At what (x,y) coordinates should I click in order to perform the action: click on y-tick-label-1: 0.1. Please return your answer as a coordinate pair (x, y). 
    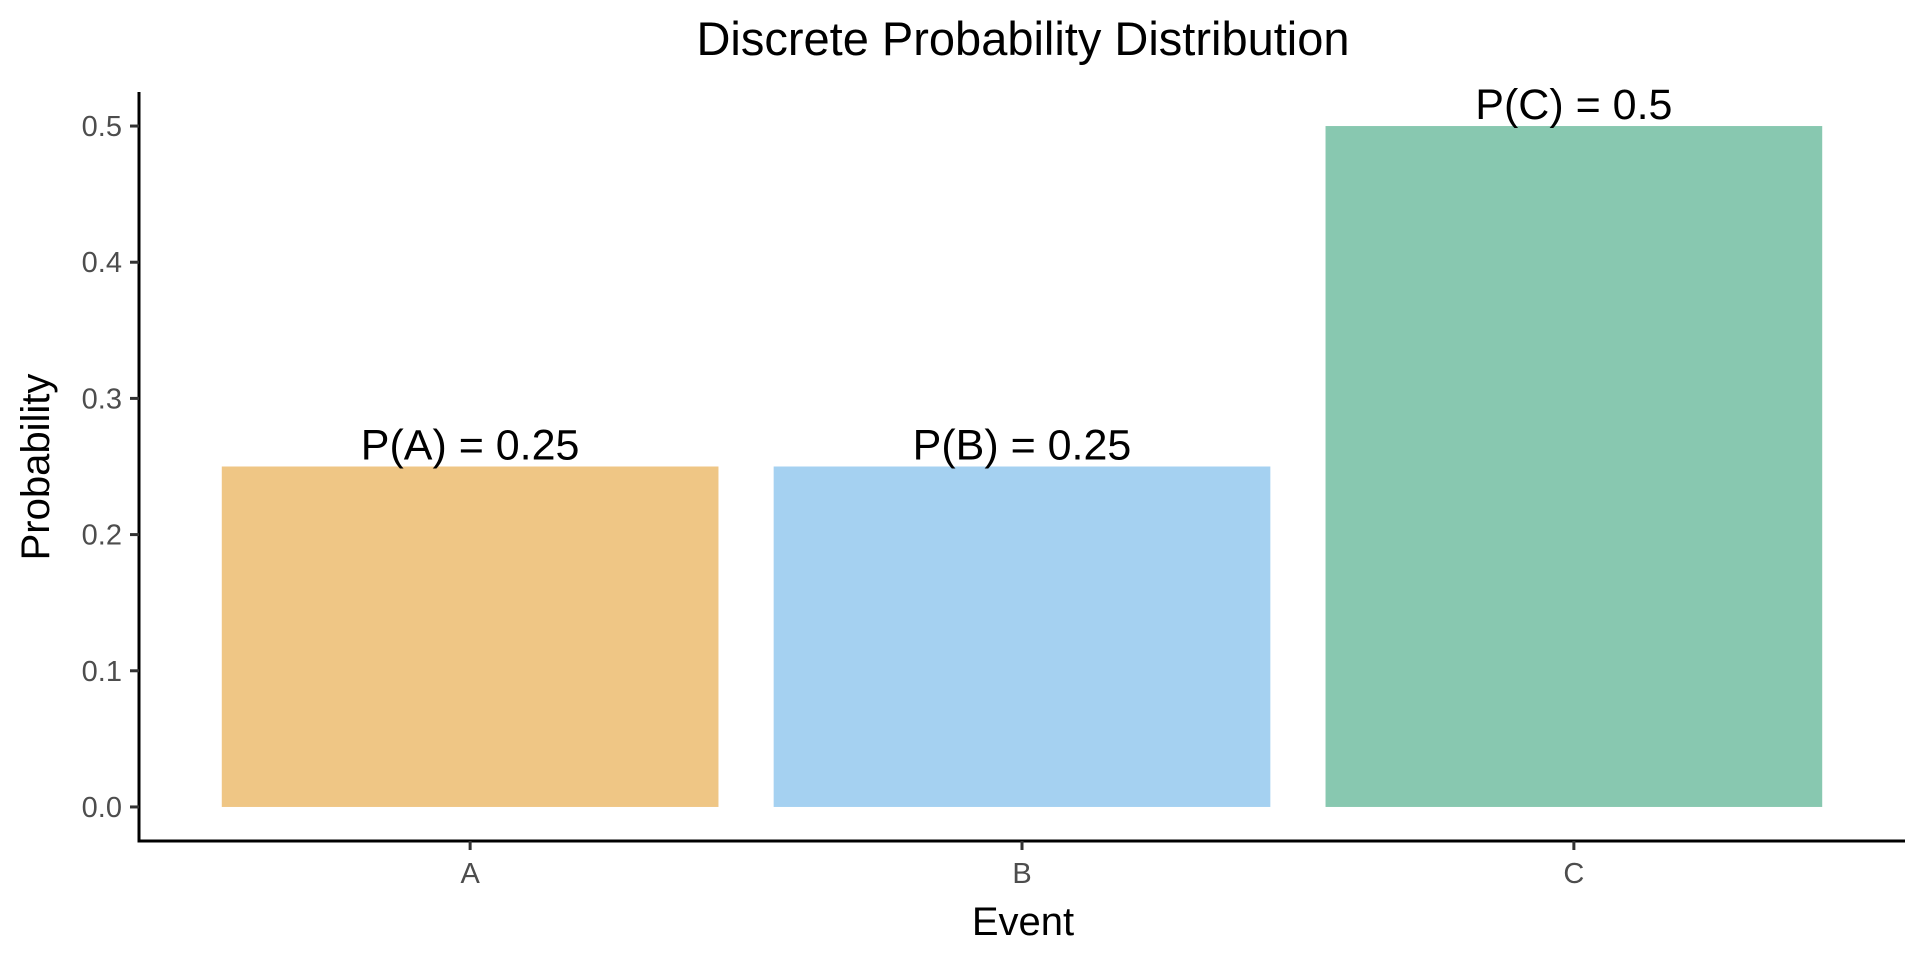
    Looking at the image, I should click on (102, 672).